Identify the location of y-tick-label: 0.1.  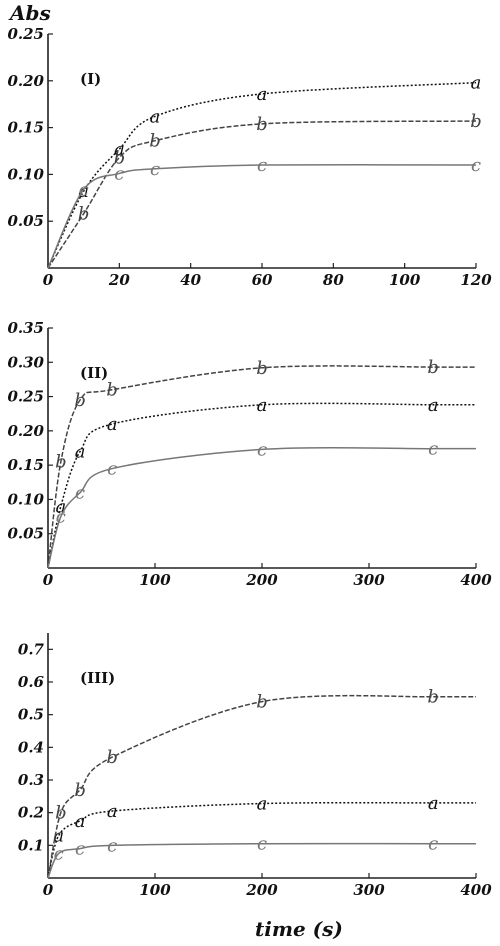
(31, 845).